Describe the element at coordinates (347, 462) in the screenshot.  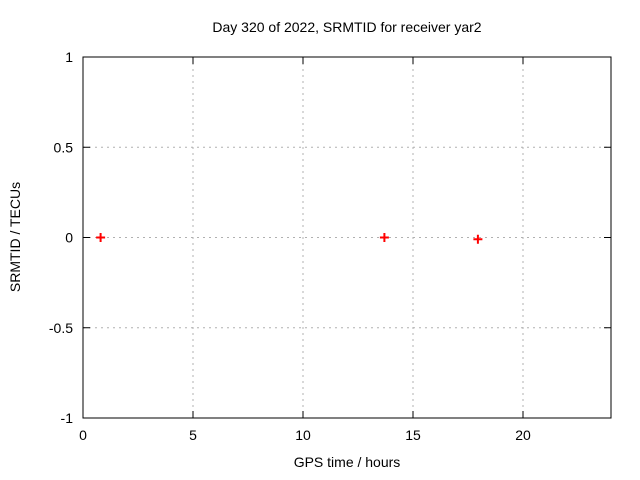
I see `x-axis-label: GPS time / hours` at that location.